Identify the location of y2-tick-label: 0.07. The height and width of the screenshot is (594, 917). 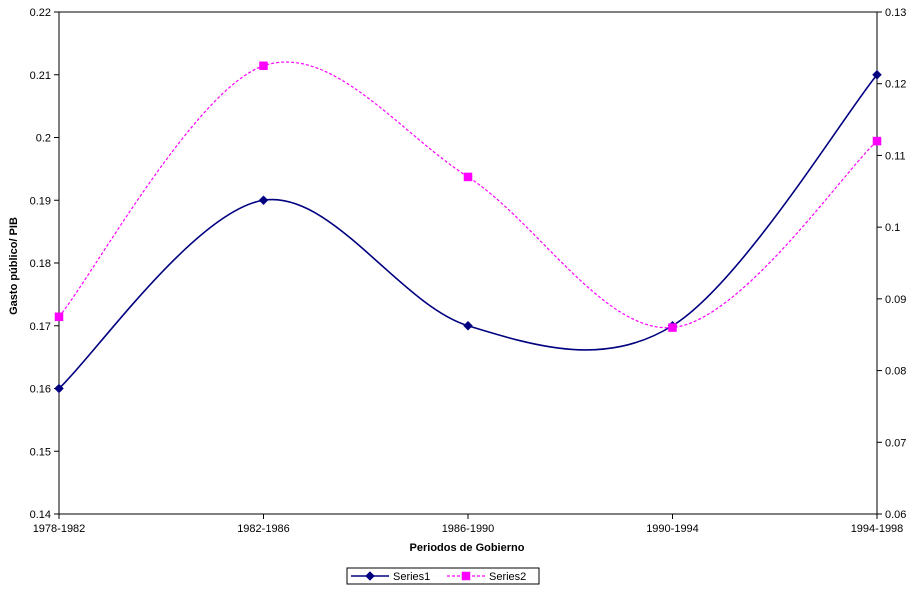
(895, 443).